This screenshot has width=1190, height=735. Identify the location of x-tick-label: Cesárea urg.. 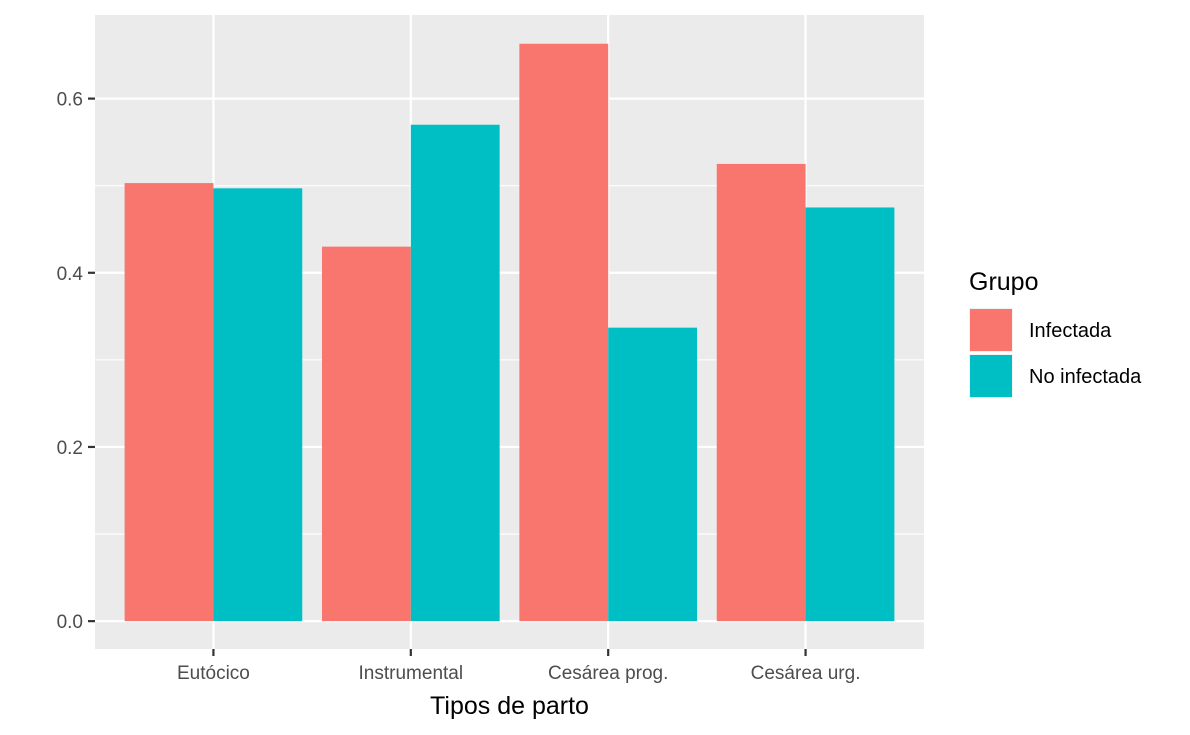
(806, 673).